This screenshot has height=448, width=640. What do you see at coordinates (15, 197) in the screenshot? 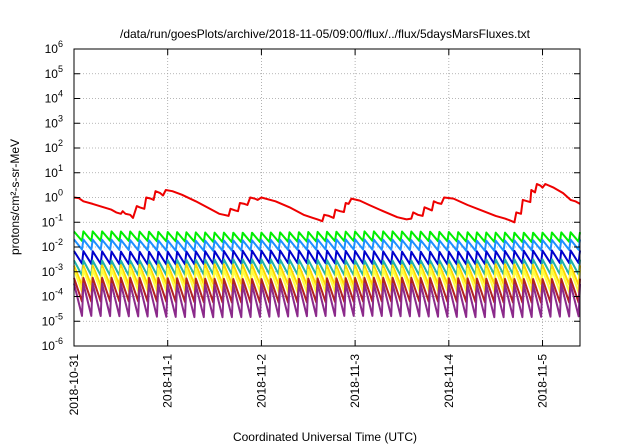
I see `y-axis-label: protons/cm²-s-sr-MeV` at bounding box center [15, 197].